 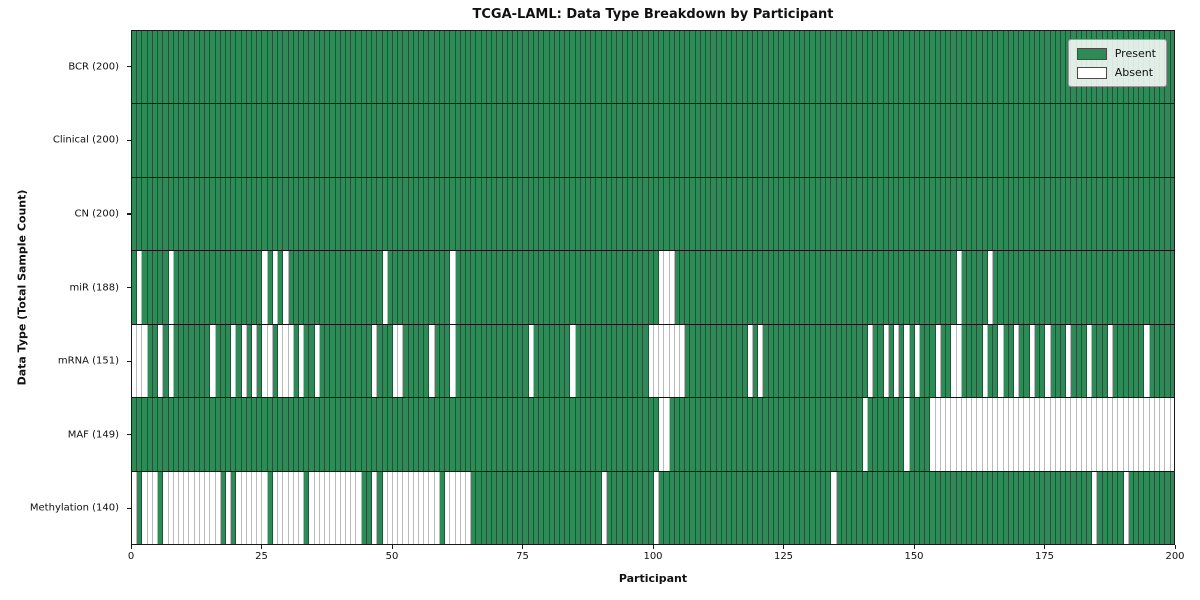 What do you see at coordinates (653, 578) in the screenshot?
I see `x-axis-label: Participant` at bounding box center [653, 578].